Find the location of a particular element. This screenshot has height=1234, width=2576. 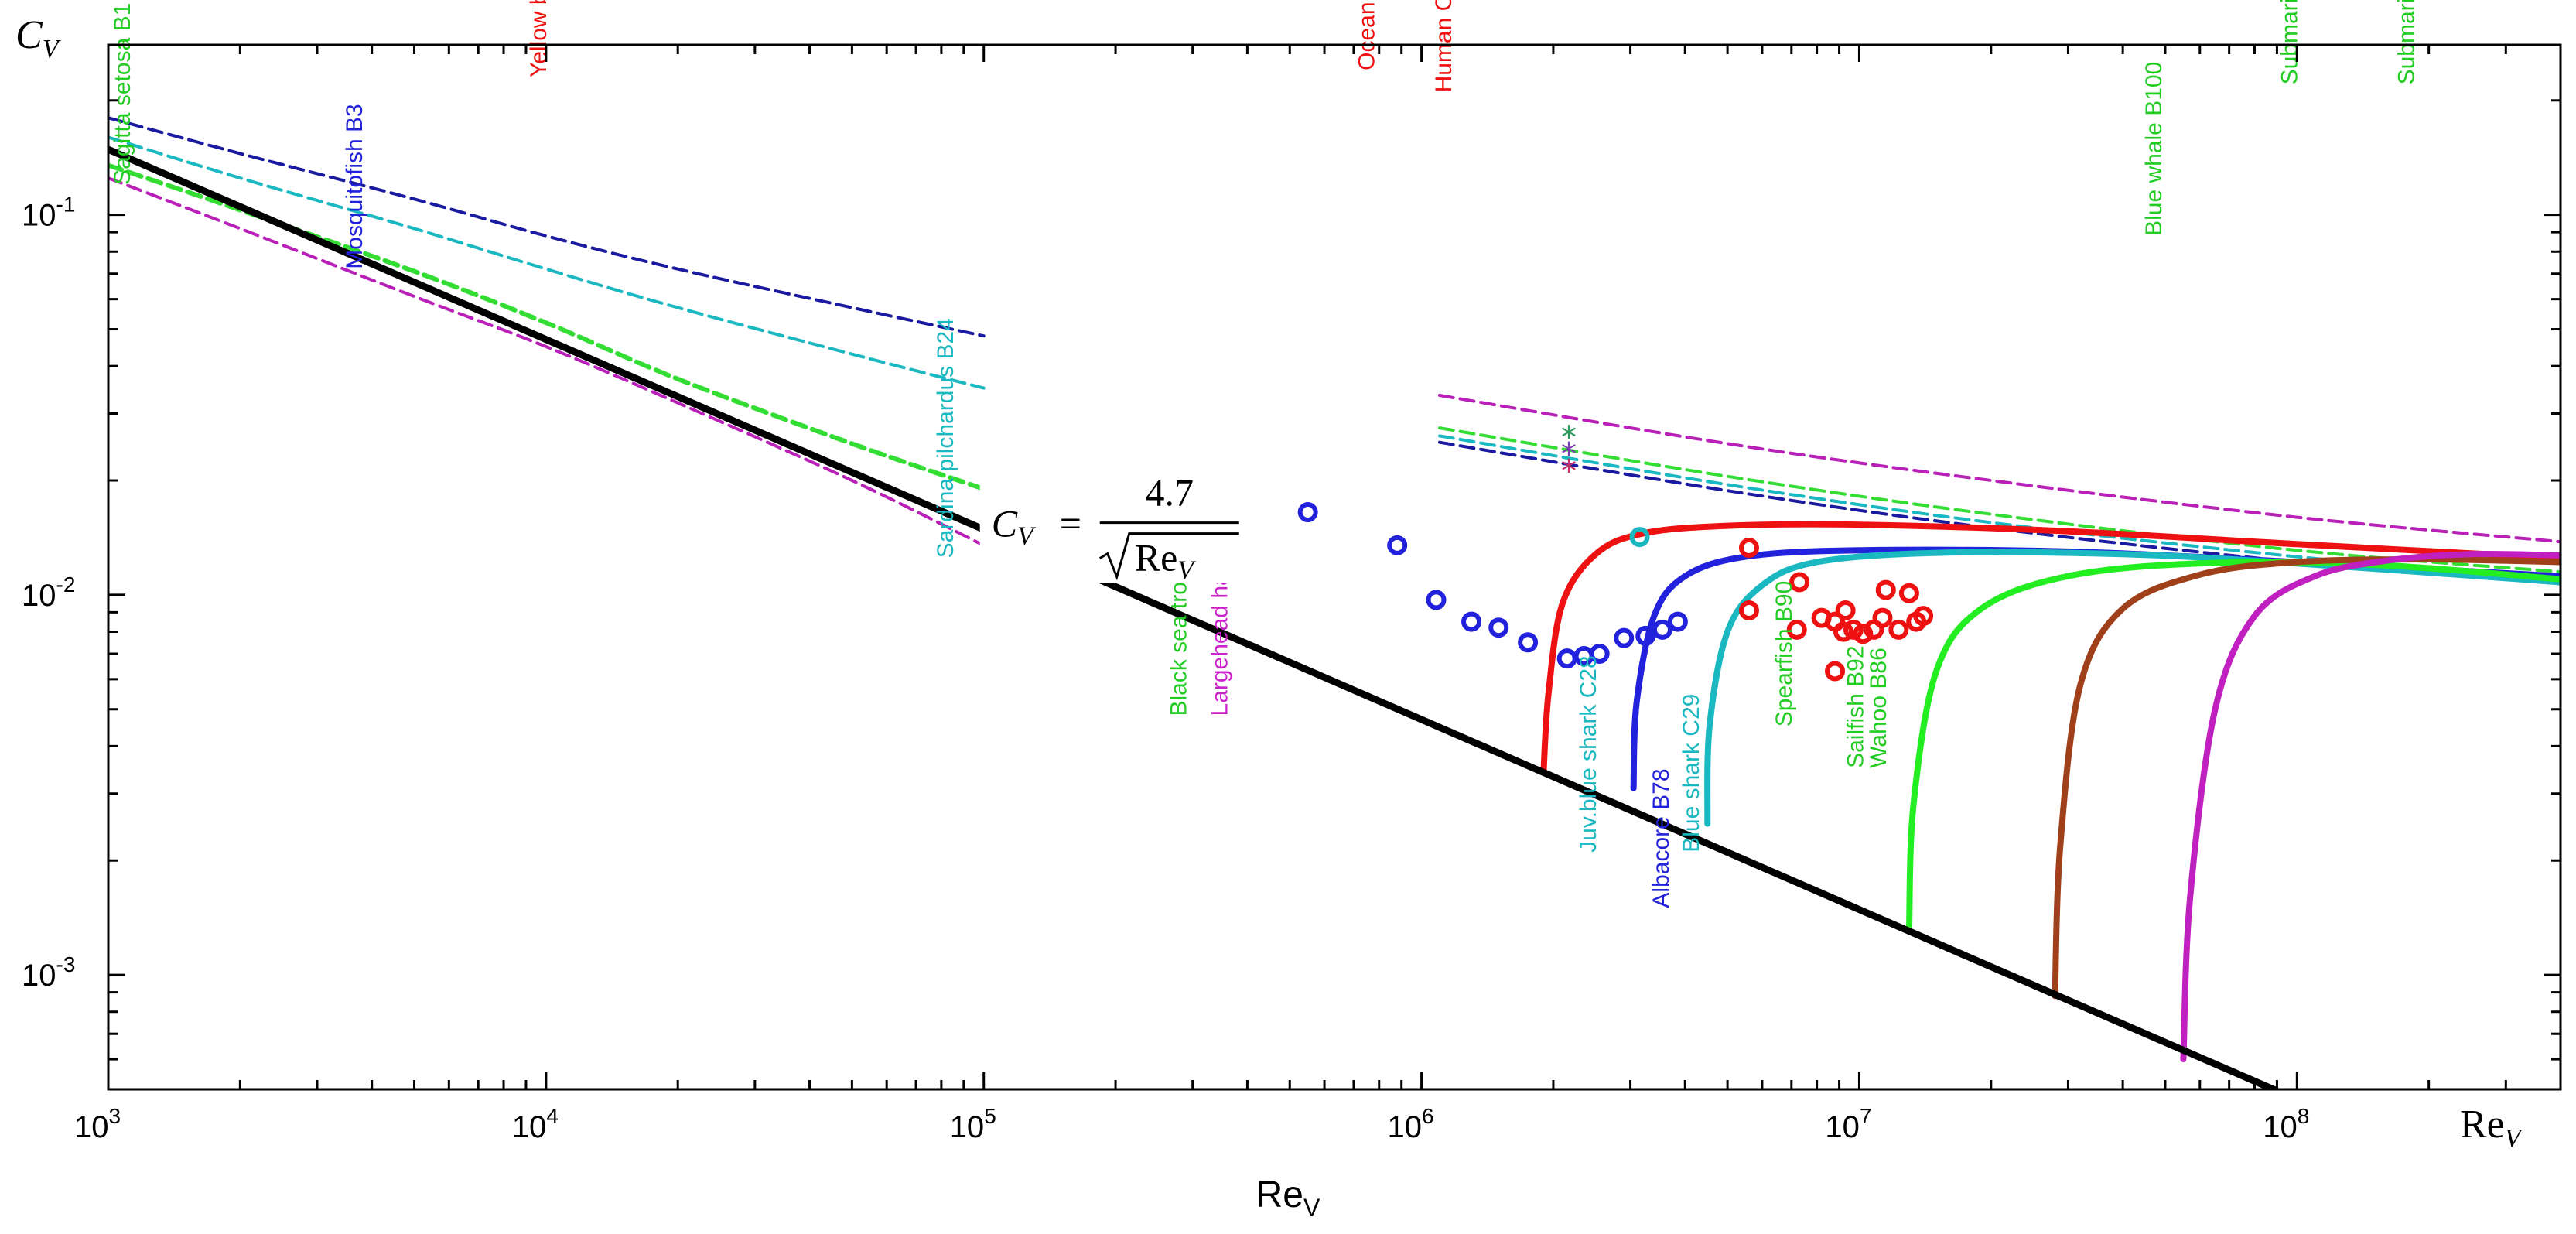

x-tick-label: 10⁵ is located at coordinates (973, 1124).